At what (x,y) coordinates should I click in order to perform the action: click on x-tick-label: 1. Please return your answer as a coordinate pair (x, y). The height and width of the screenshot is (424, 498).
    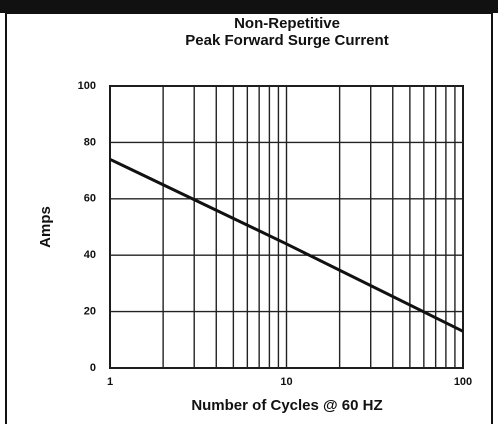
    Looking at the image, I should click on (110, 382).